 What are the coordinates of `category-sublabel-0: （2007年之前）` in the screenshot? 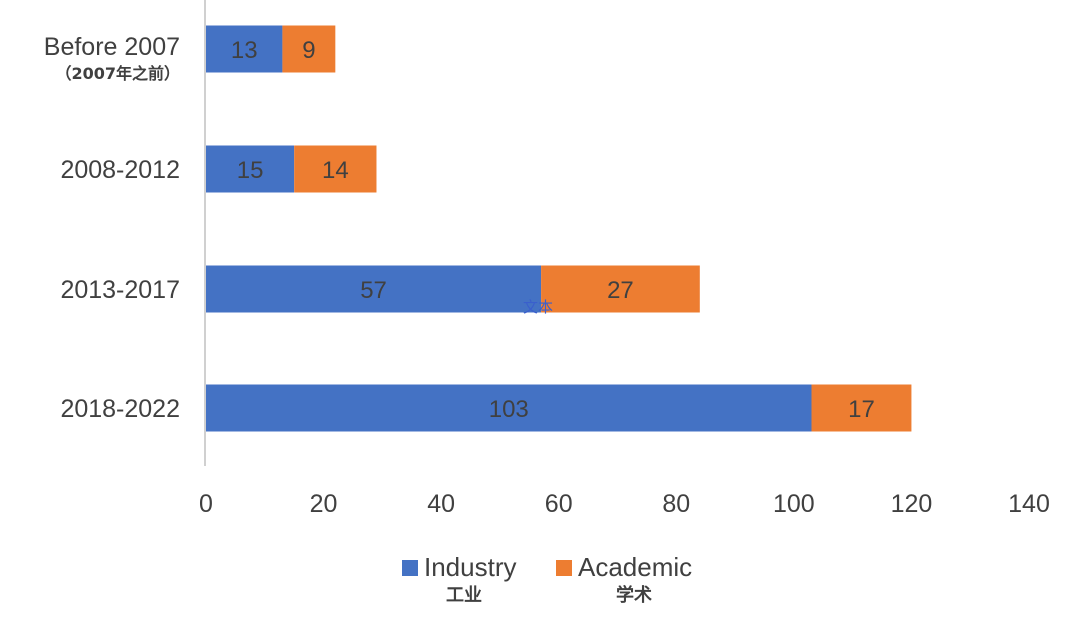 It's located at (117, 73).